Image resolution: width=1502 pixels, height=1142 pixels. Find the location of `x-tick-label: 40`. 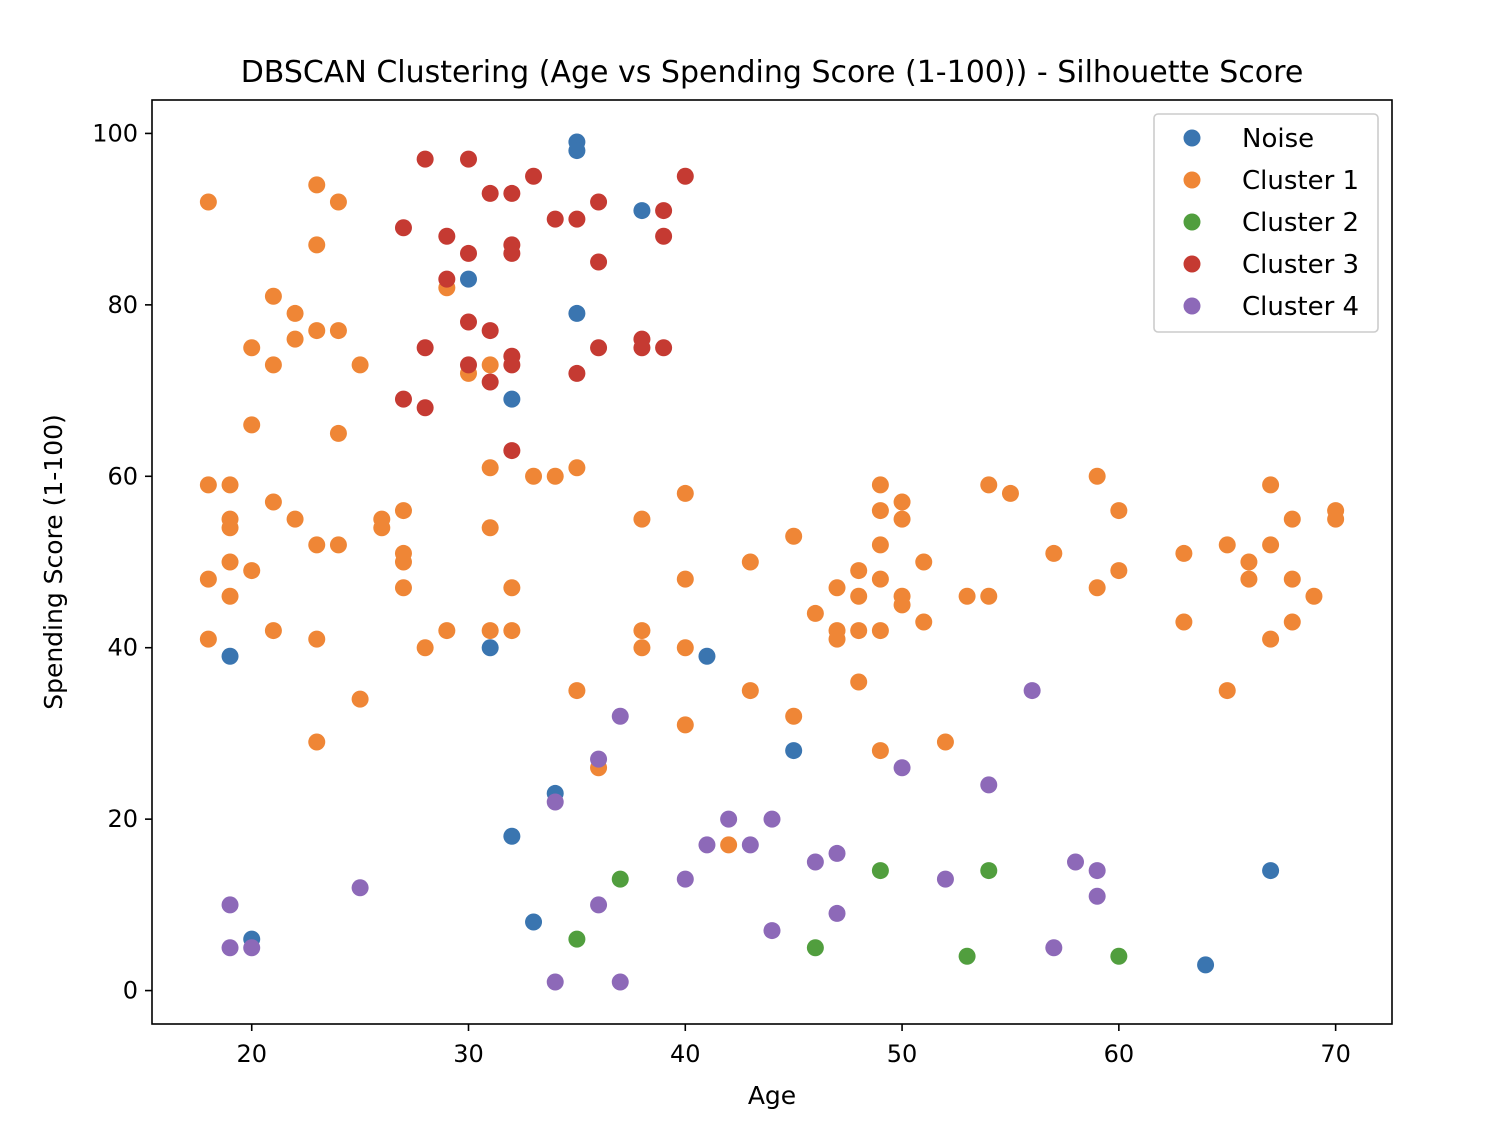

x-tick-label: 40 is located at coordinates (685, 1054).